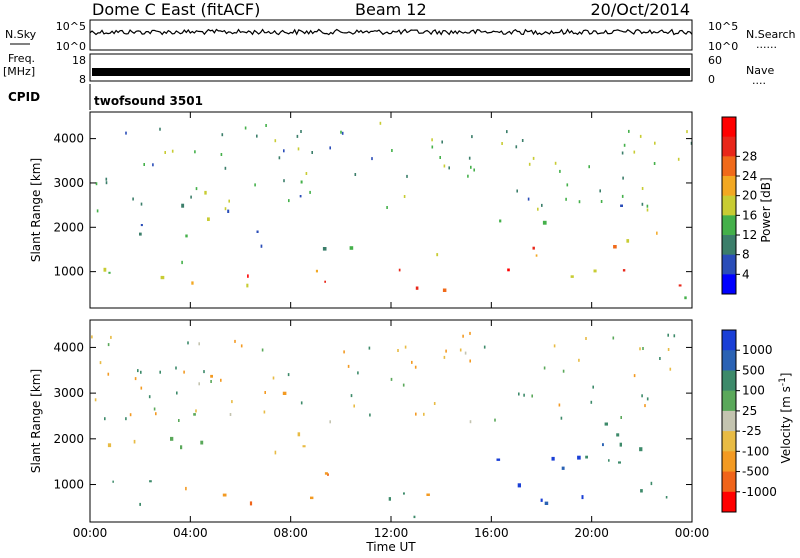 The width and height of the screenshot is (800, 558). Describe the element at coordinates (68, 347) in the screenshot. I see `y-tick-label: 4000` at that location.